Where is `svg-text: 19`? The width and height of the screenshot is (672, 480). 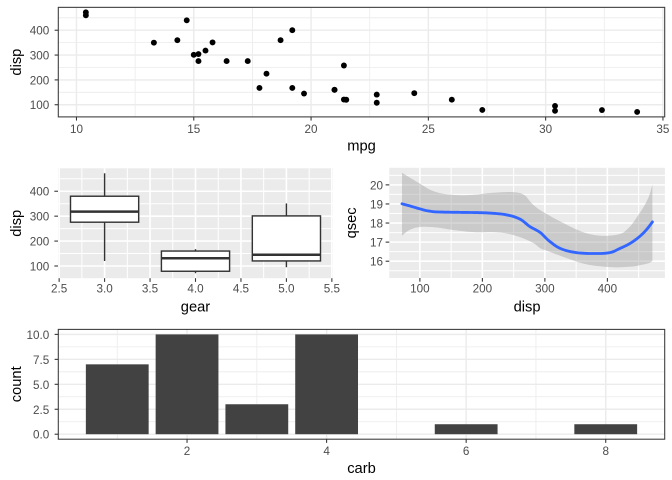 svg-text: 19 is located at coordinates (376, 204).